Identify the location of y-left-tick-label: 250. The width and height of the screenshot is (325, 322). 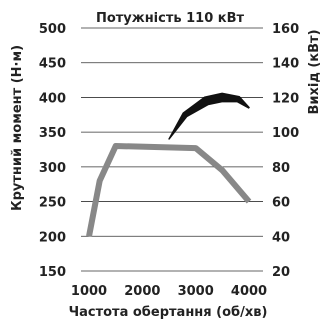
(52, 203).